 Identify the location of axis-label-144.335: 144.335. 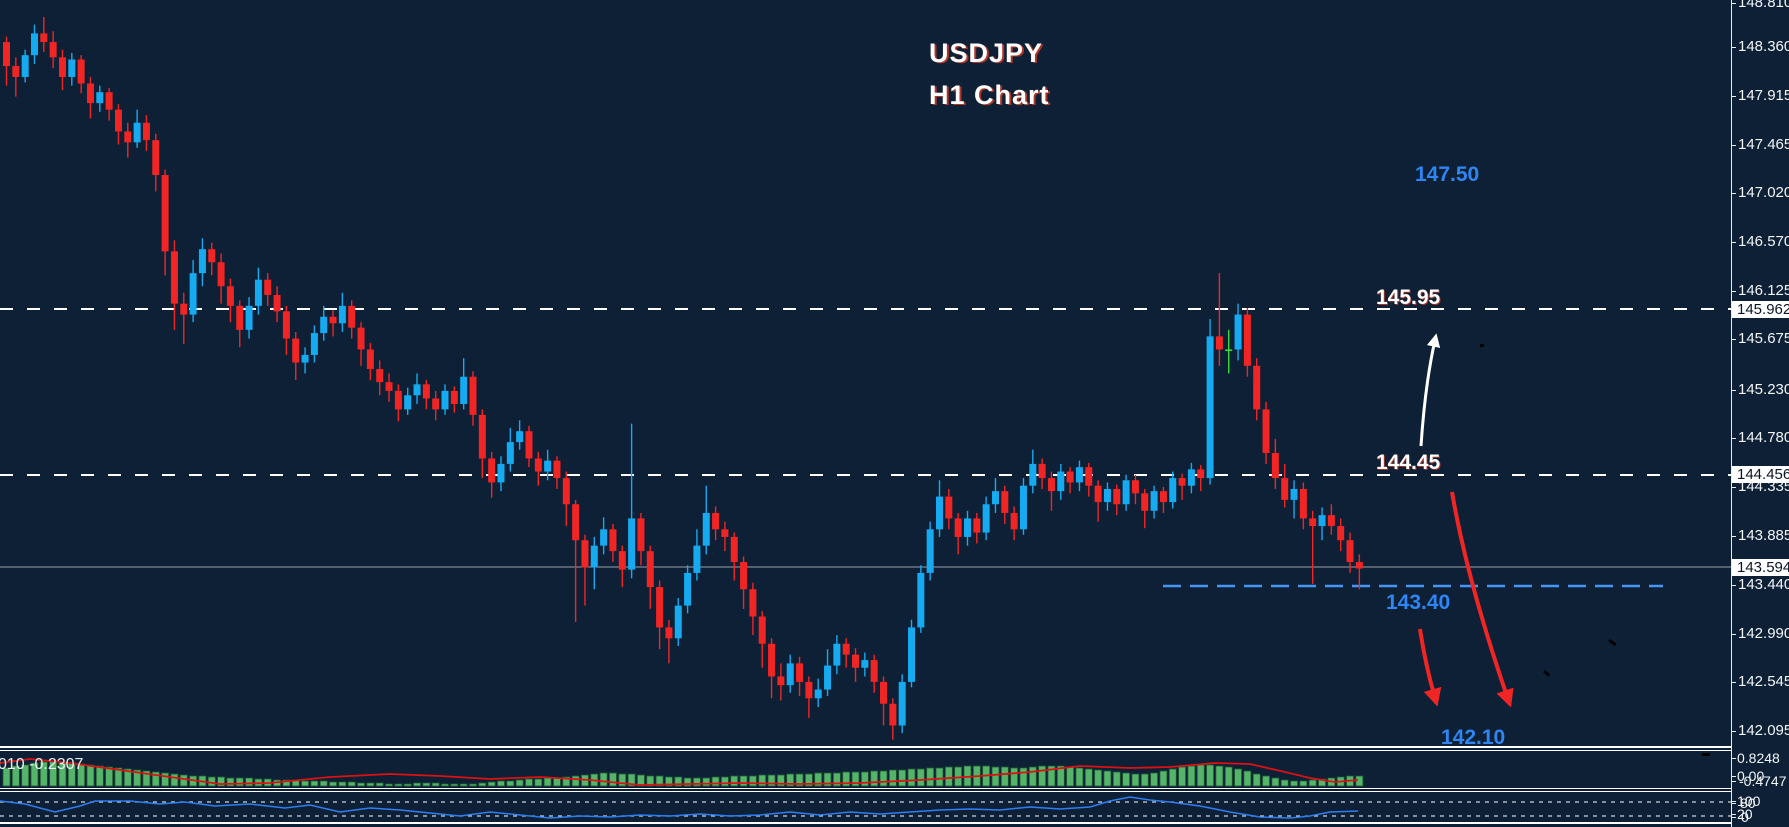
(1763, 486).